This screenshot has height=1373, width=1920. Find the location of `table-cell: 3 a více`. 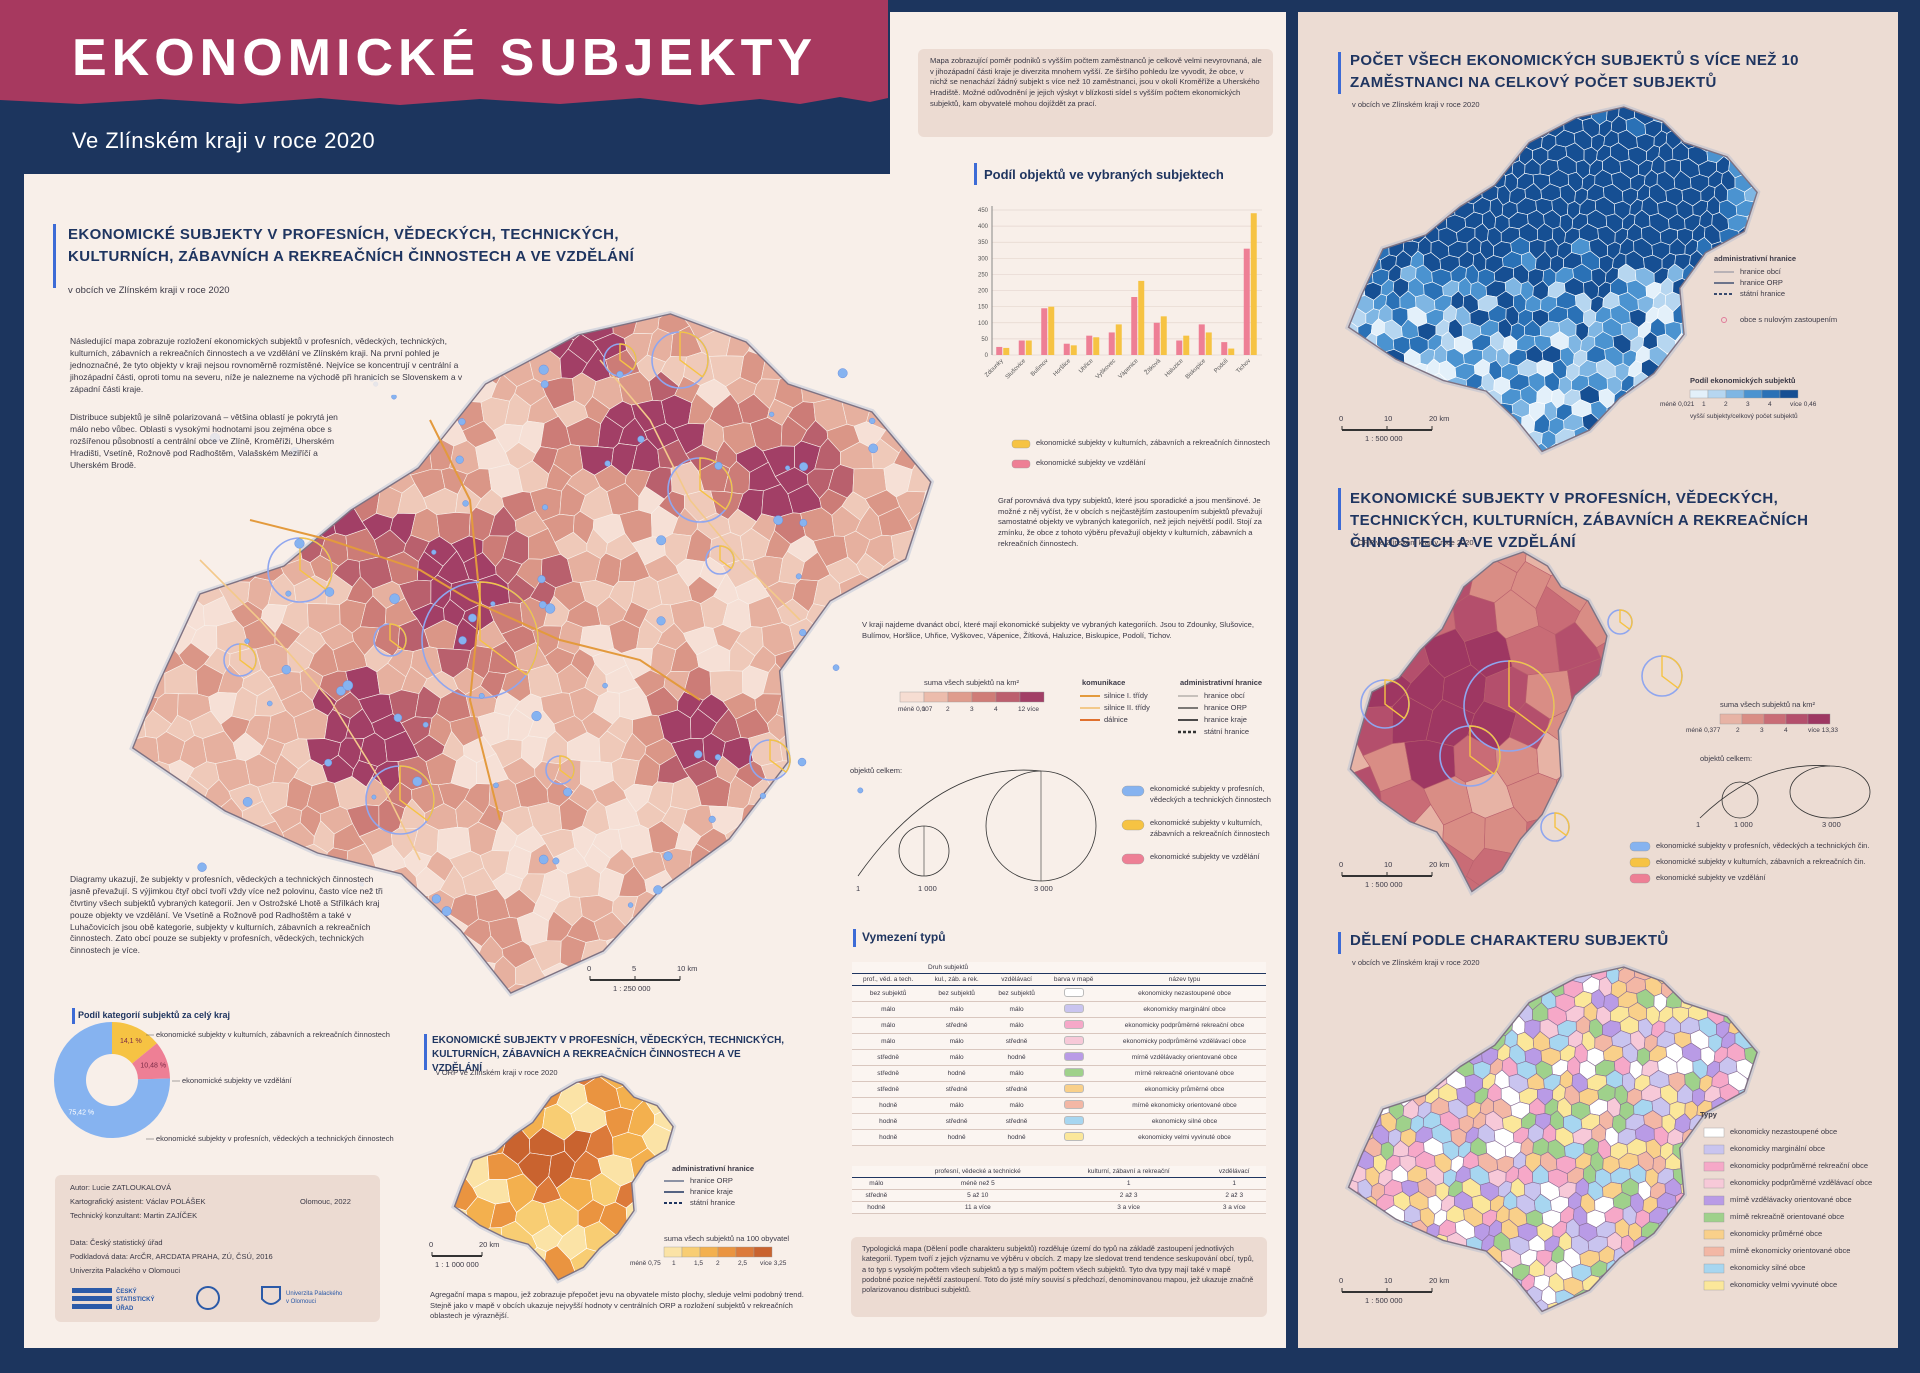

table-cell: 3 a více is located at coordinates (1128, 1207).